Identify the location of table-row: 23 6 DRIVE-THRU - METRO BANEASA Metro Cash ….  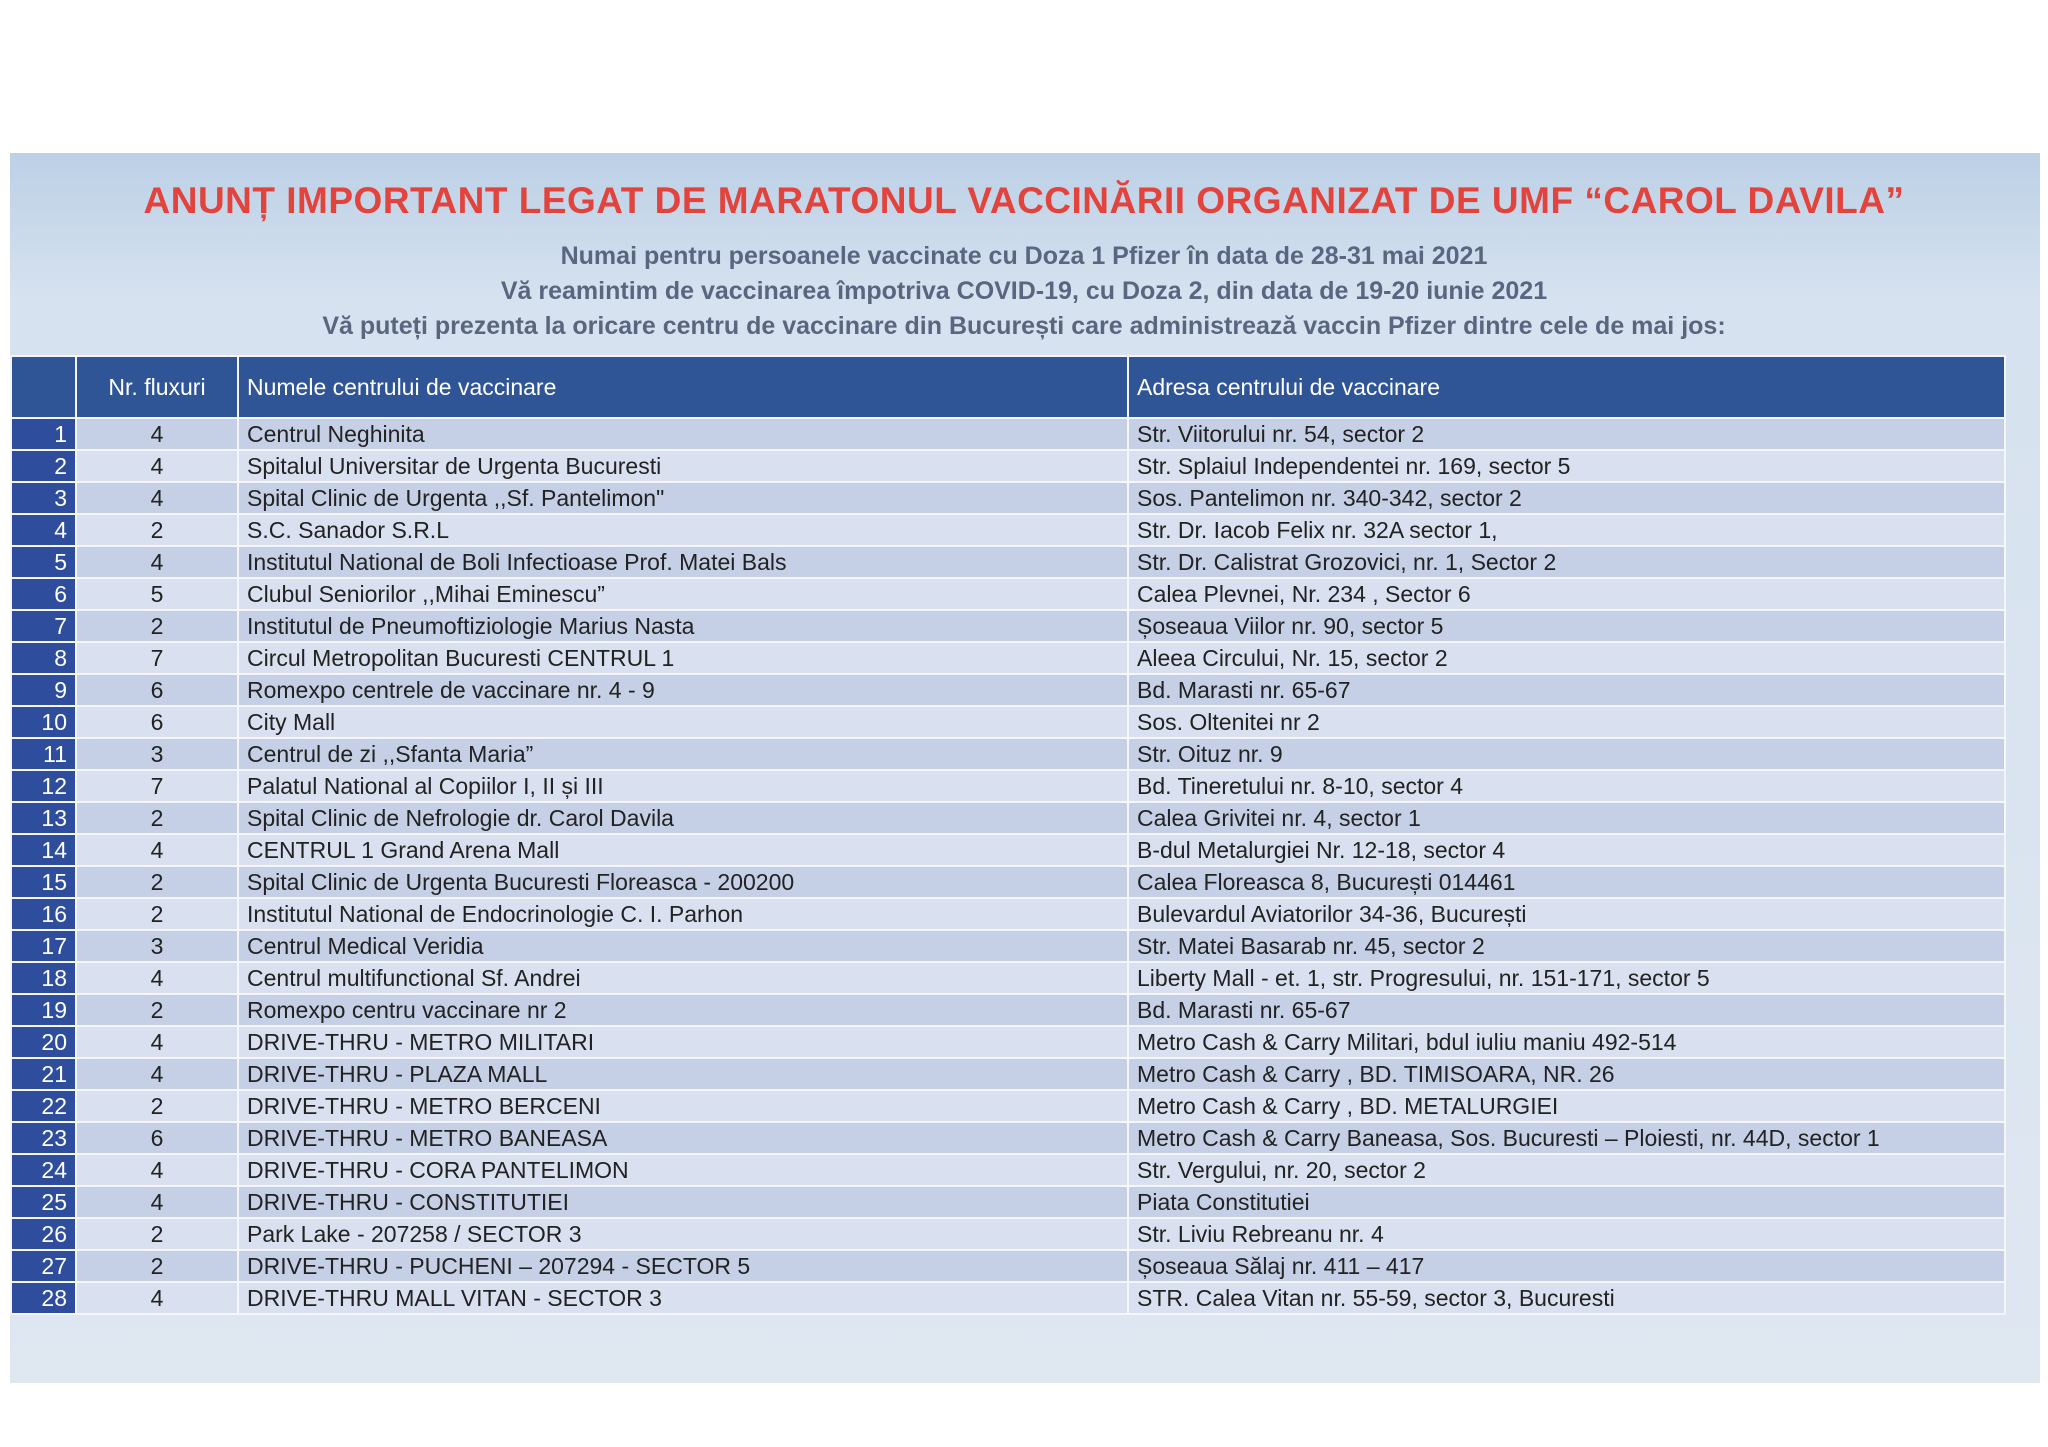
(1008, 1138).